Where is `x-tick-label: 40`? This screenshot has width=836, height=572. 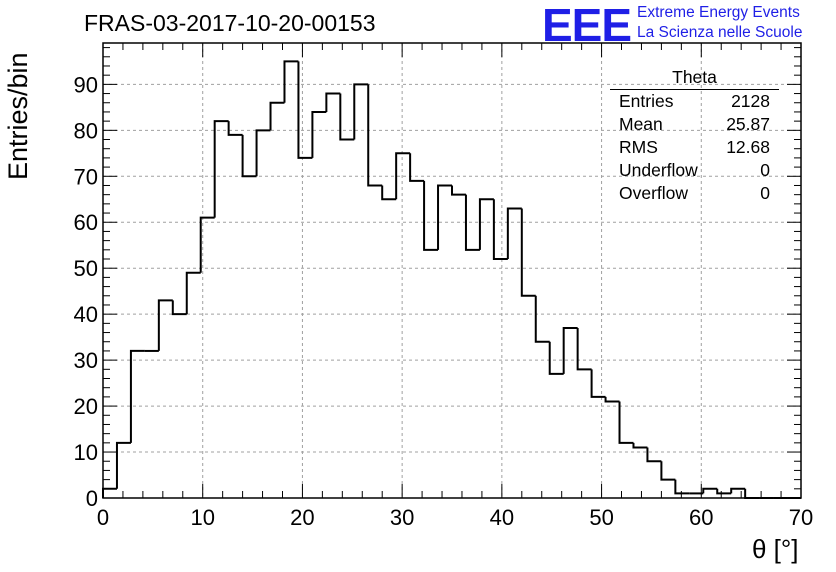 x-tick-label: 40 is located at coordinates (502, 517).